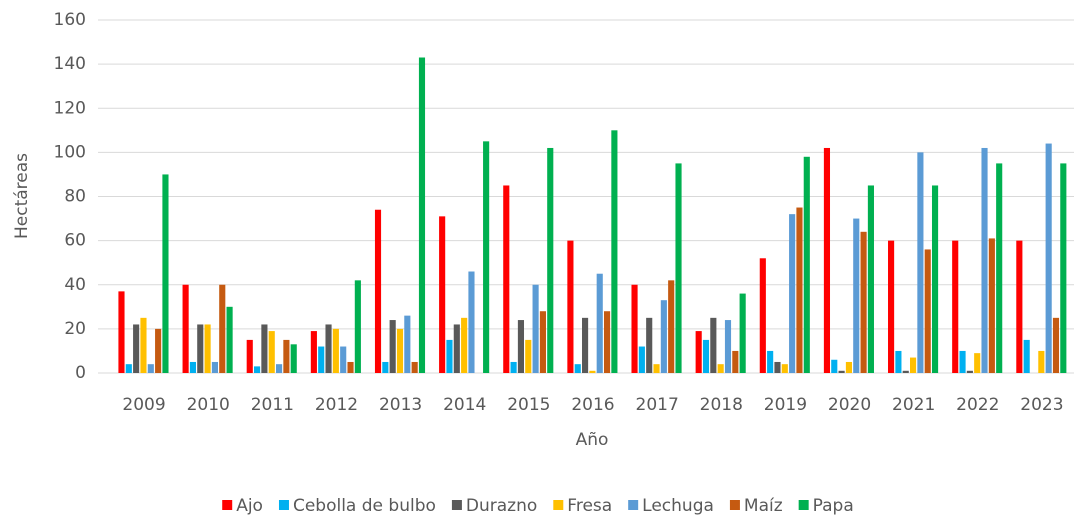 This screenshot has width=1076, height=525. What do you see at coordinates (592, 405) in the screenshot?
I see `x-tick-label: 2016` at bounding box center [592, 405].